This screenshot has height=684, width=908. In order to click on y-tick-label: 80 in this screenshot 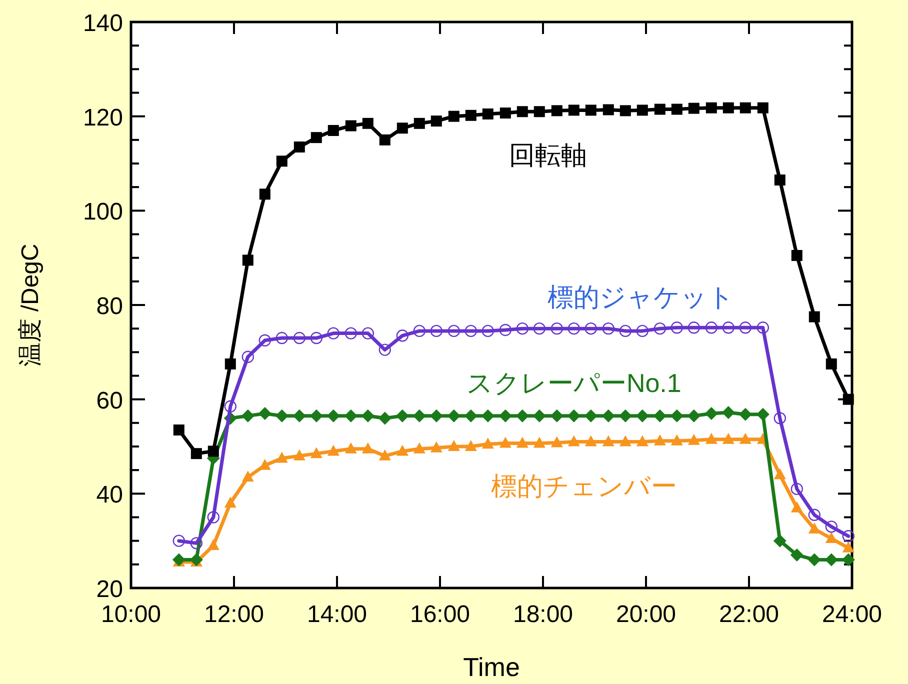, I will do `click(109, 306)`.